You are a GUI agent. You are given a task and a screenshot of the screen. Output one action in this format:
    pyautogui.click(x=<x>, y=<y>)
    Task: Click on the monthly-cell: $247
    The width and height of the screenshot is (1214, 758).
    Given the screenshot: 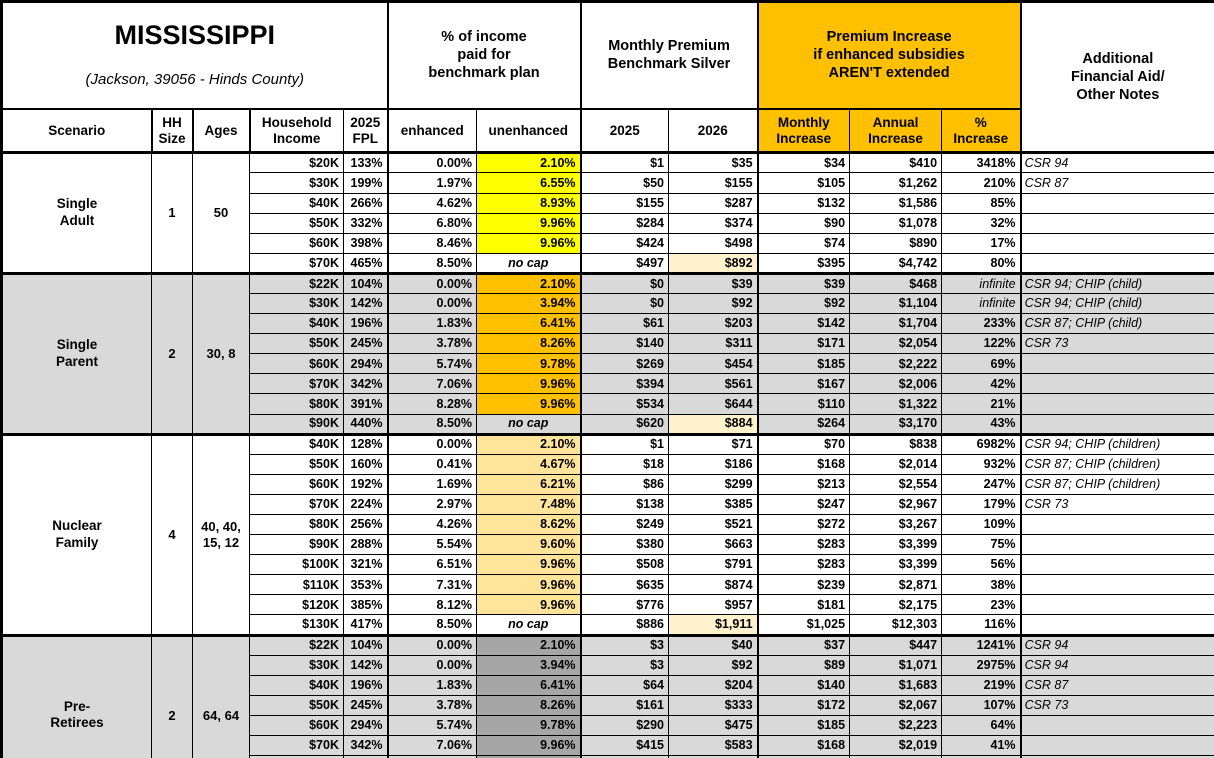 What is the action you would take?
    pyautogui.click(x=803, y=504)
    